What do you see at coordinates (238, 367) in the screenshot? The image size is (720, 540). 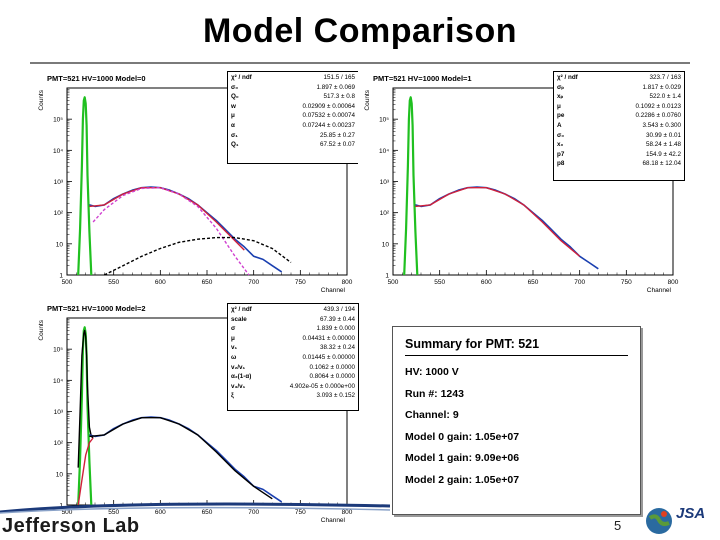 I see `fit-param-name: v₂/v₁` at bounding box center [238, 367].